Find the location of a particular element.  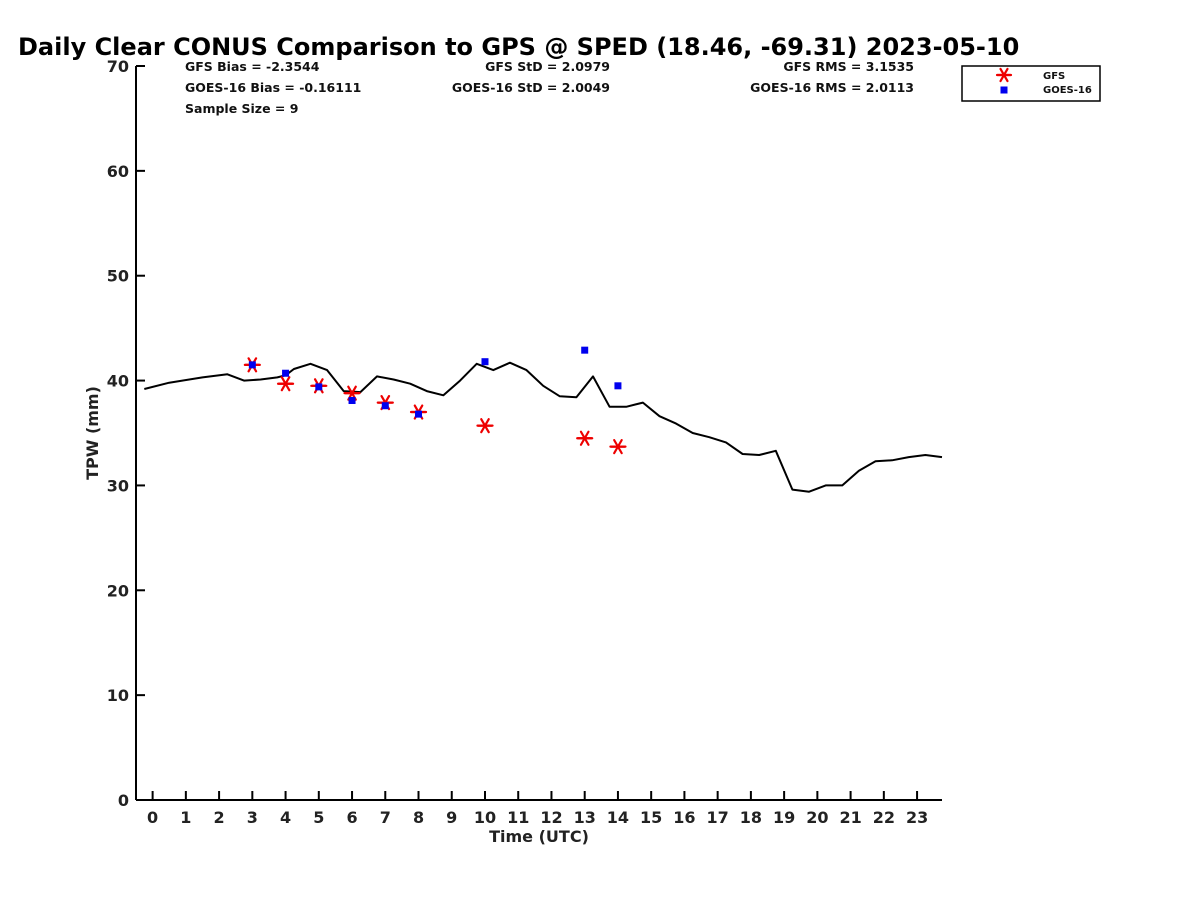

x-tick-label: 22 is located at coordinates (884, 817).